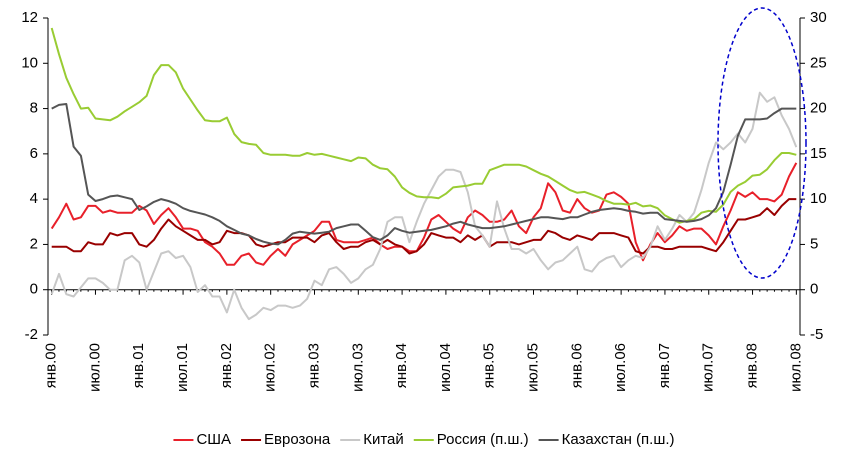 Image resolution: width=848 pixels, height=464 pixels. Describe the element at coordinates (424, 226) in the screenshot. I see `series-line` at that location.